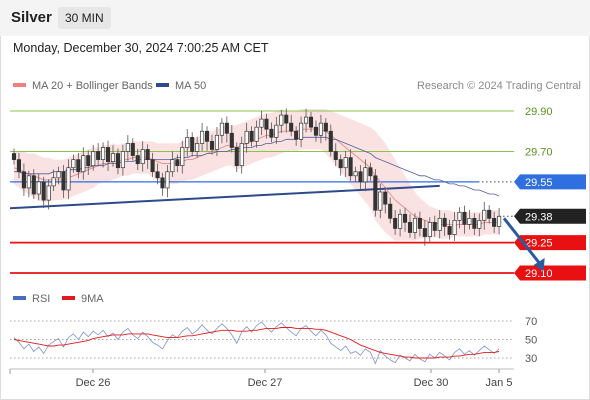 The height and width of the screenshot is (400, 590). Describe the element at coordinates (531, 359) in the screenshot. I see `rsi-tick-label: 30` at that location.